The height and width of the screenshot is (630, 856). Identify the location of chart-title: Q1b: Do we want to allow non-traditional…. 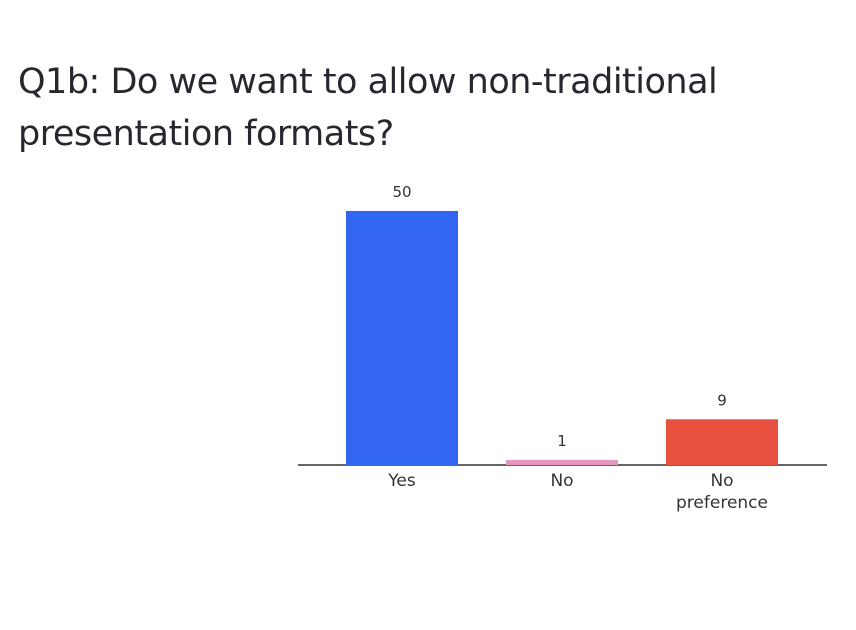
(368, 108).